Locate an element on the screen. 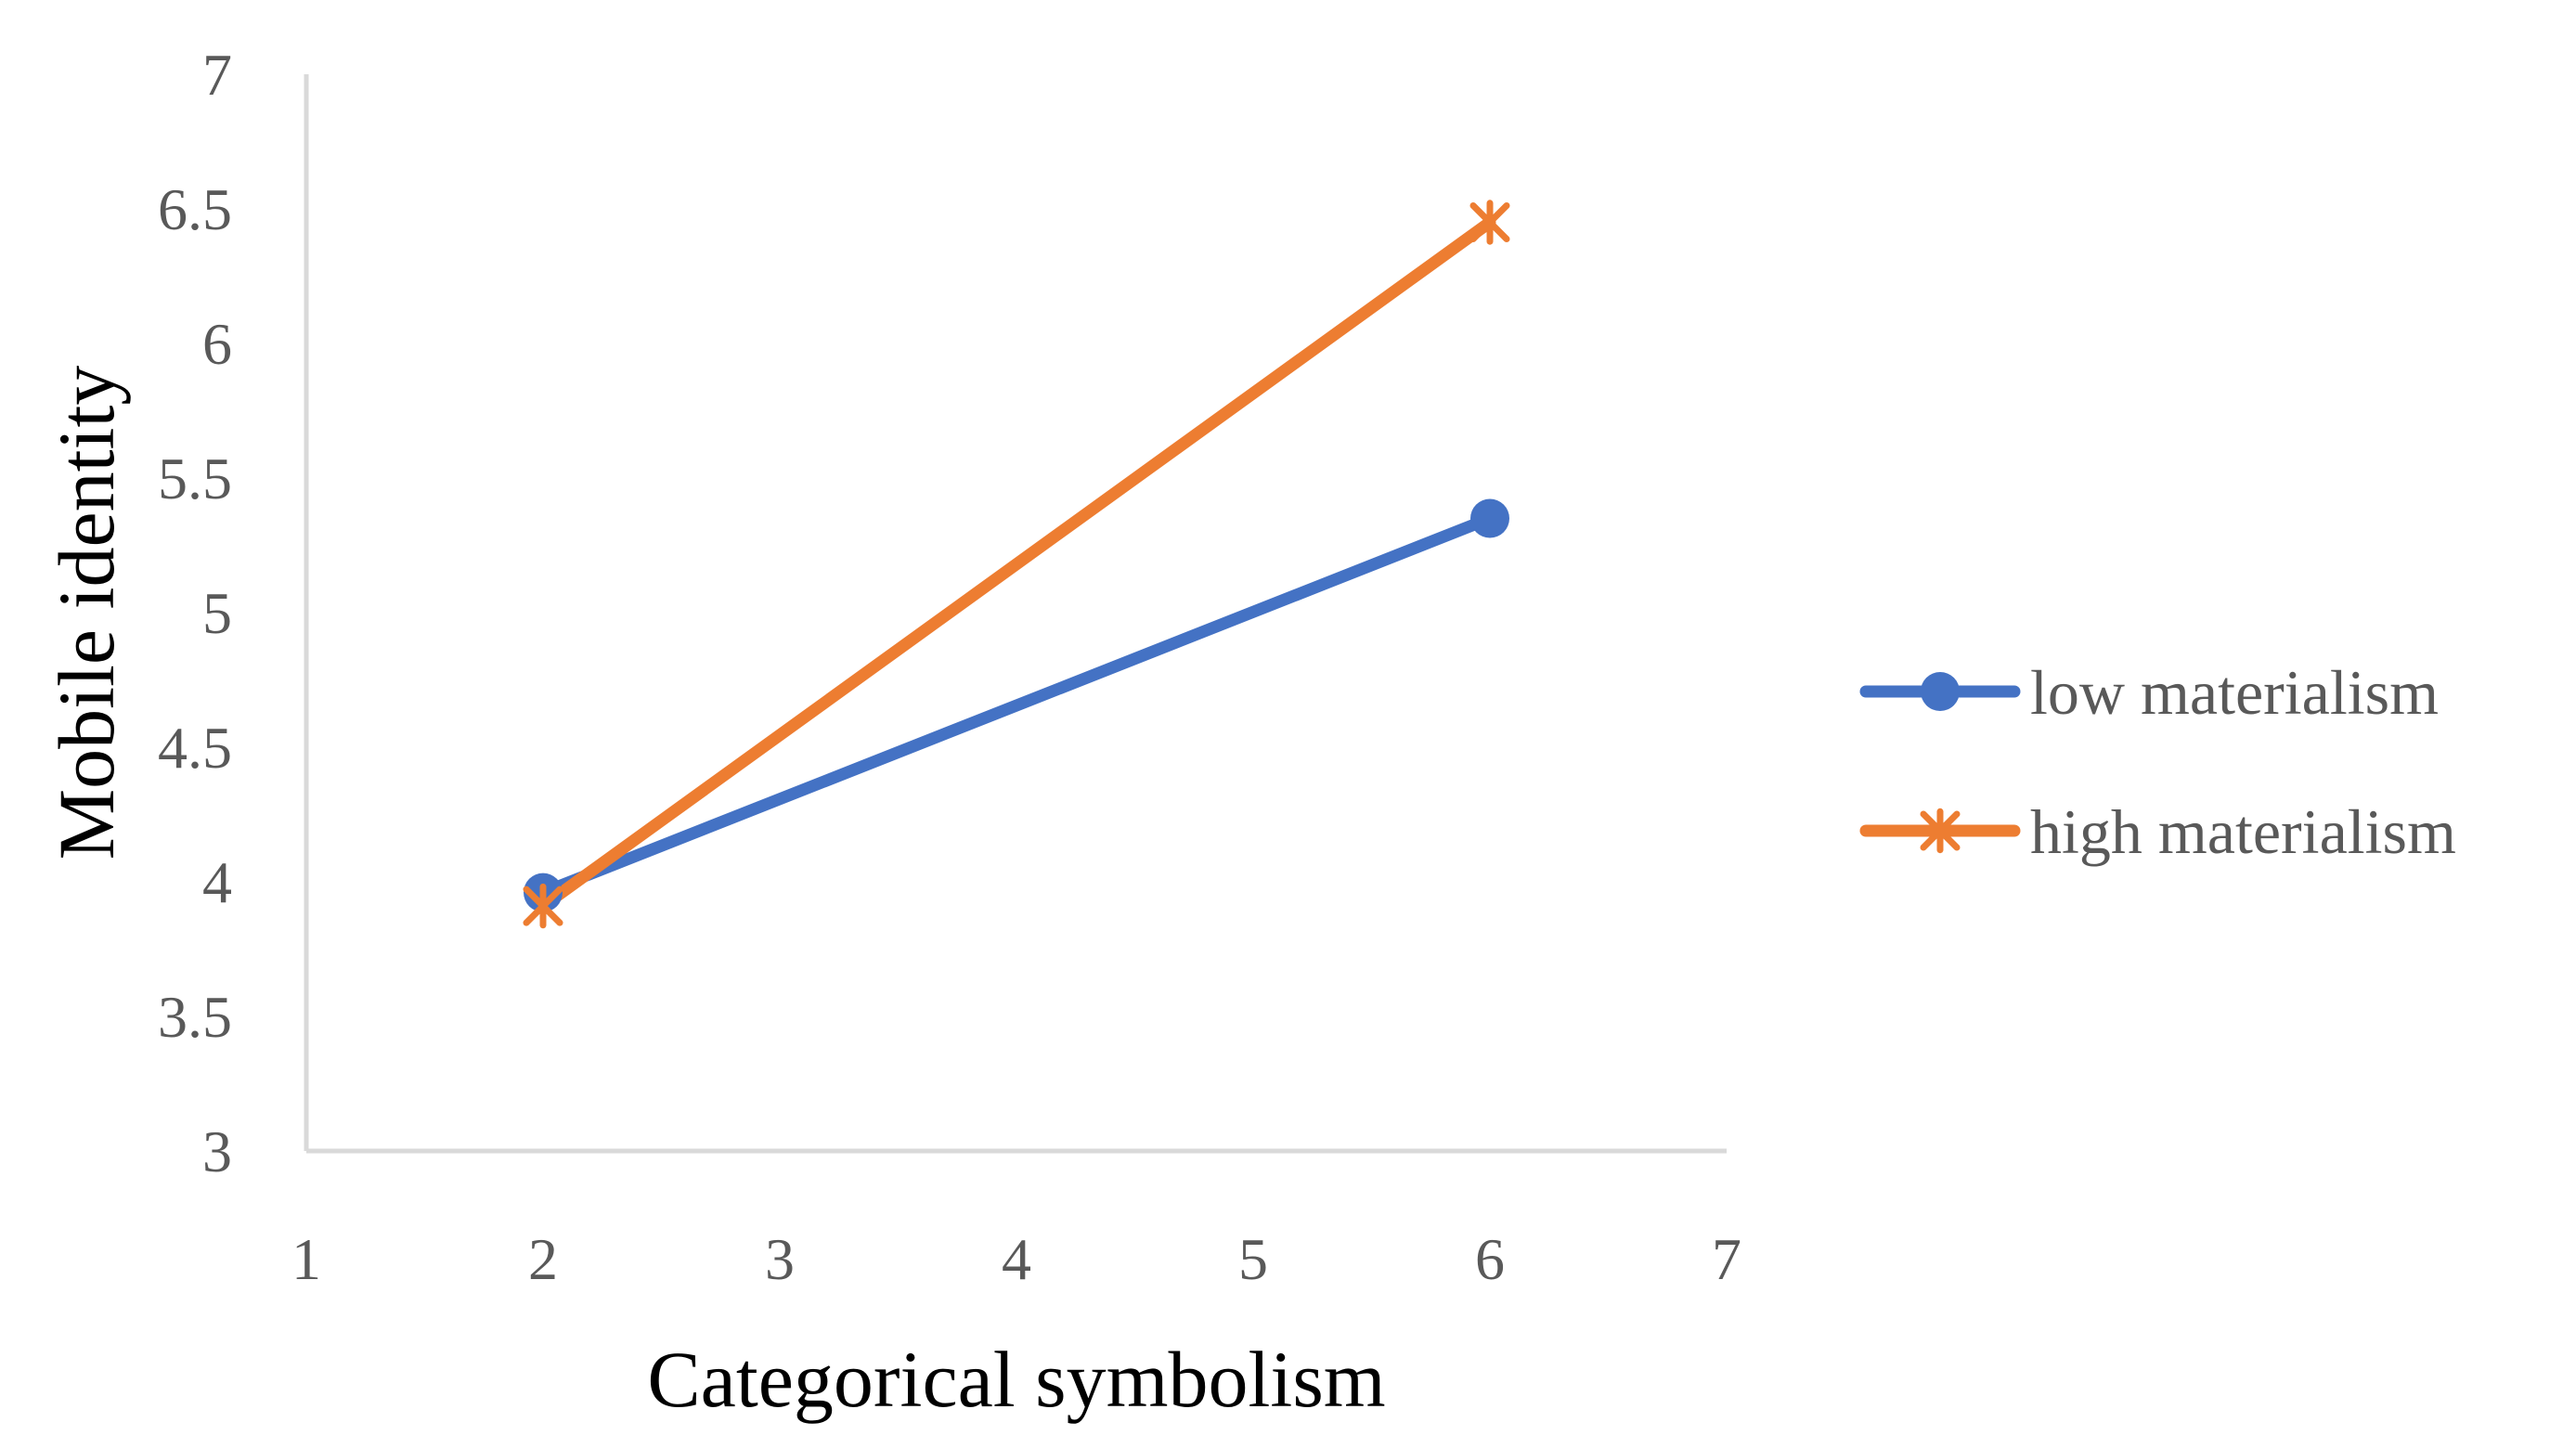  y-axis-title: Mobile identity is located at coordinates (86, 613).